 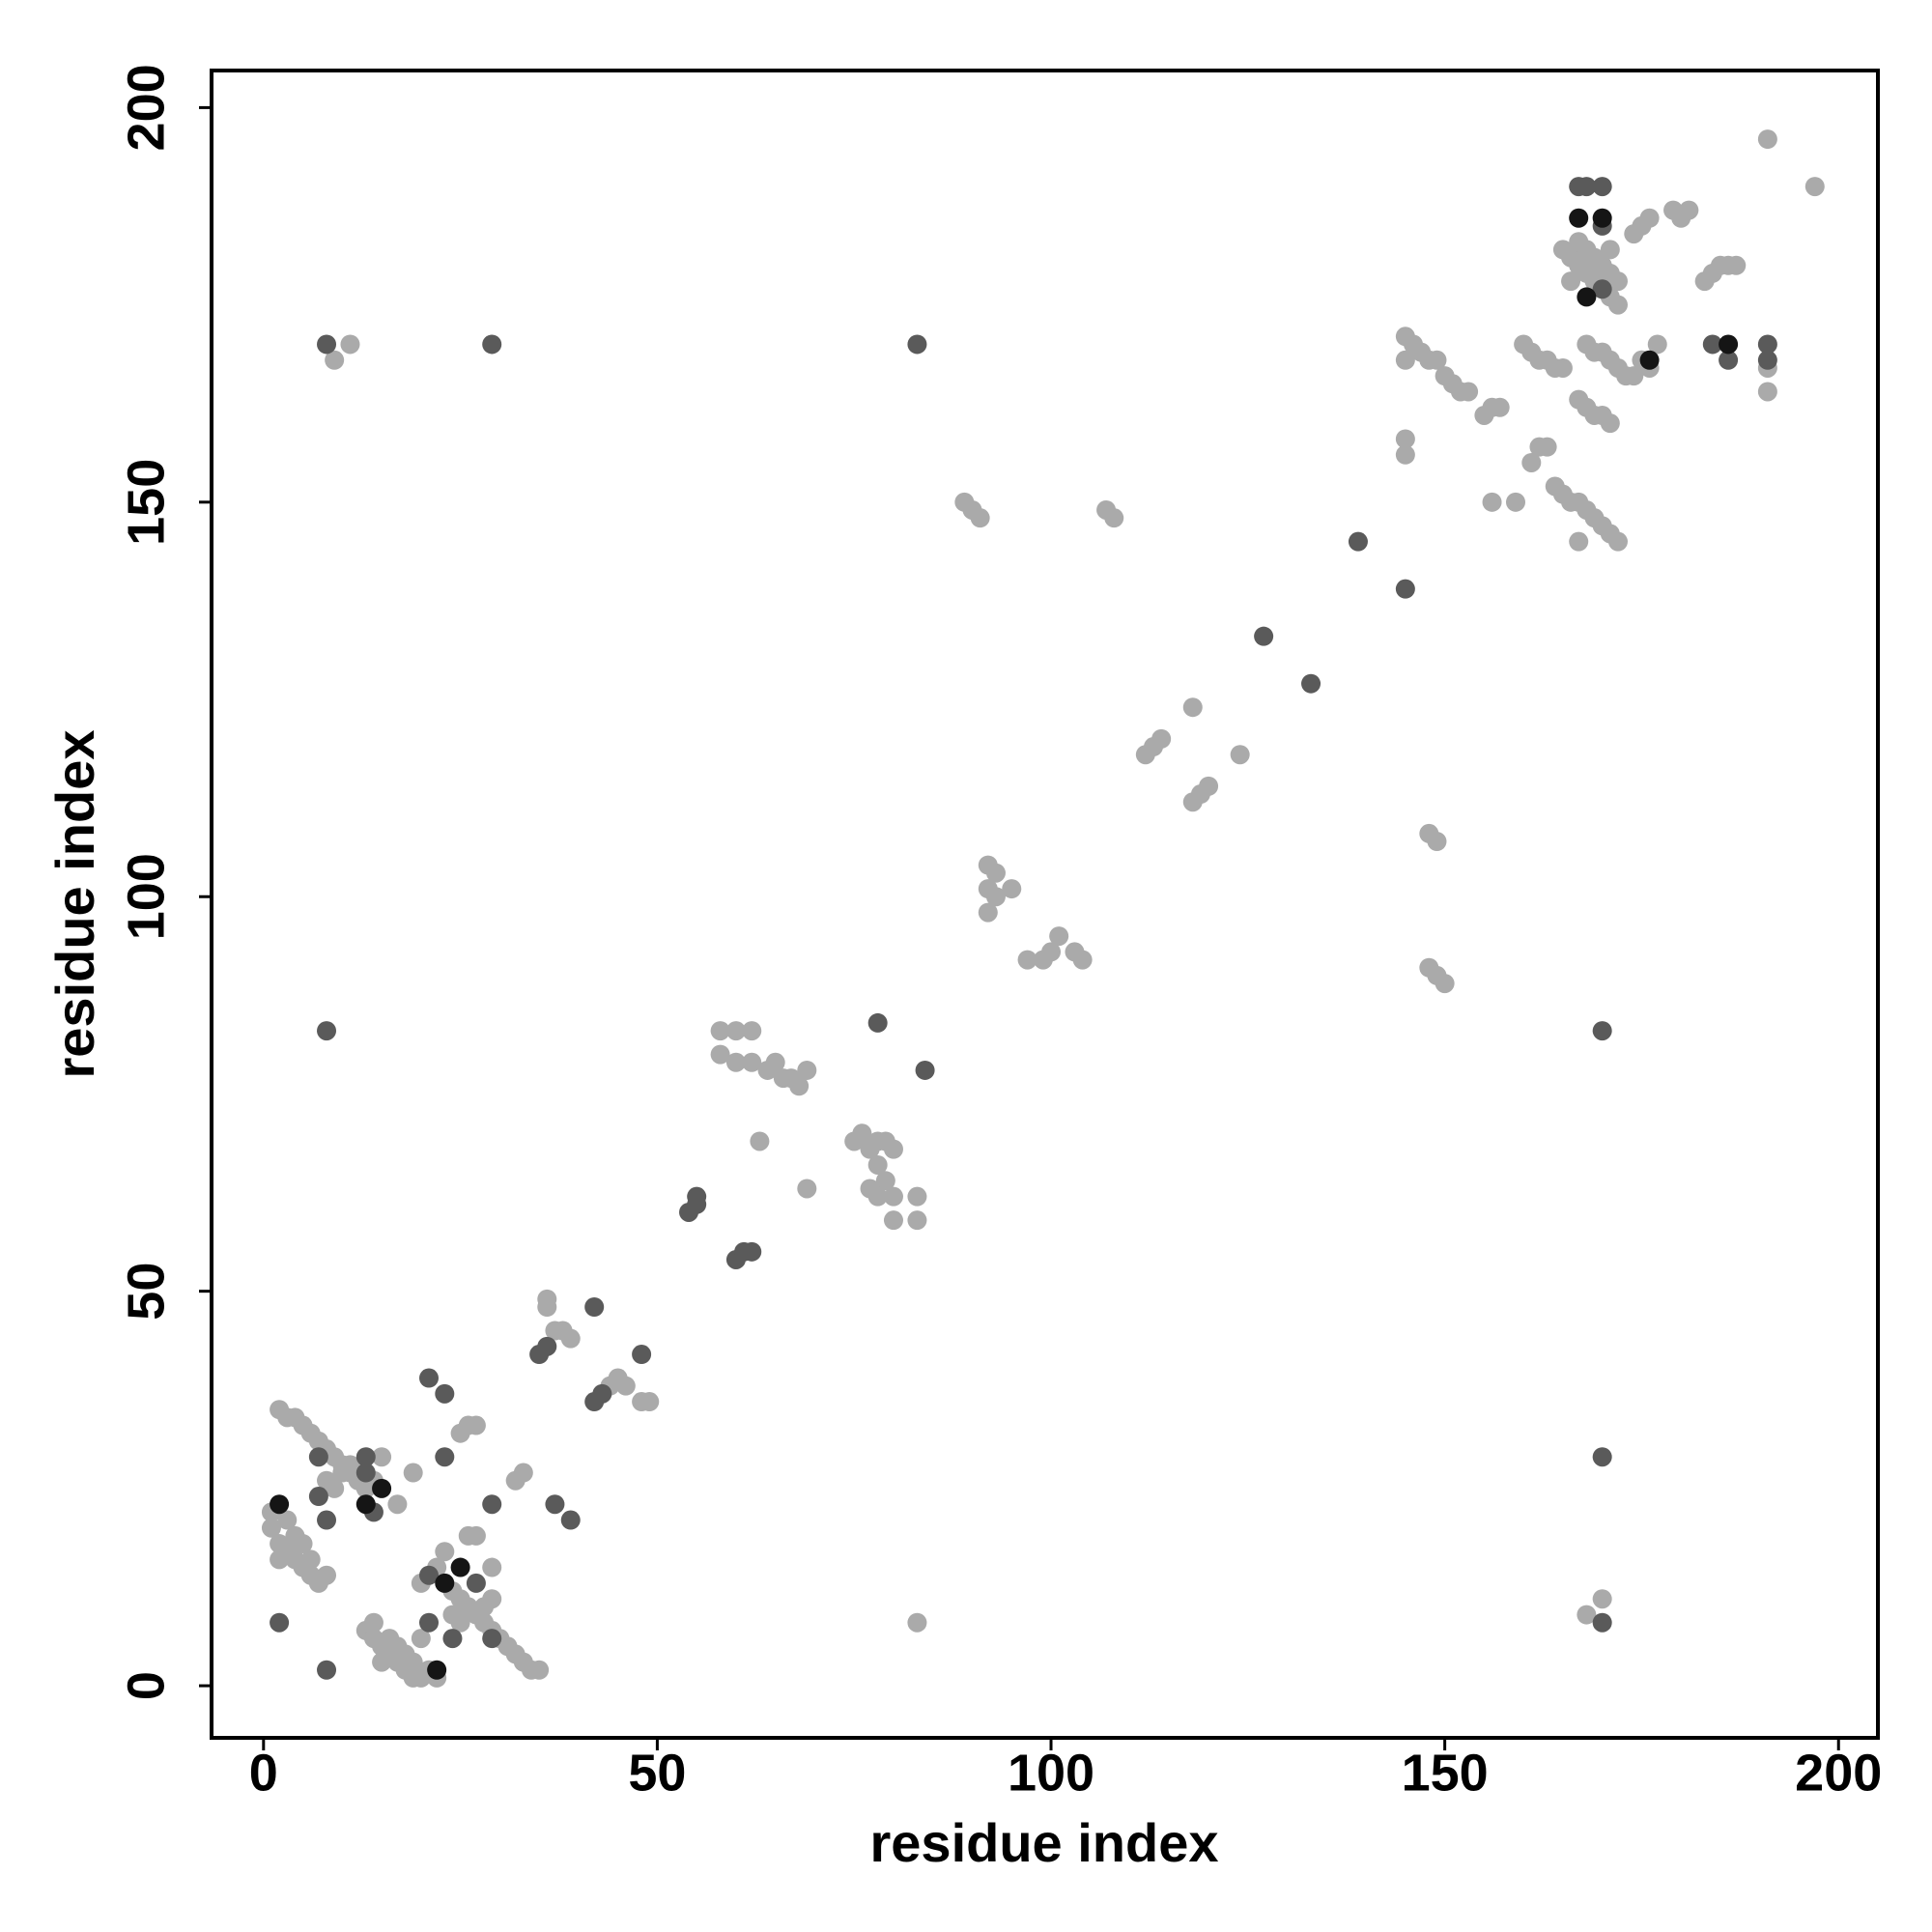 What do you see at coordinates (146, 502) in the screenshot?
I see `y-tick-label: 150` at bounding box center [146, 502].